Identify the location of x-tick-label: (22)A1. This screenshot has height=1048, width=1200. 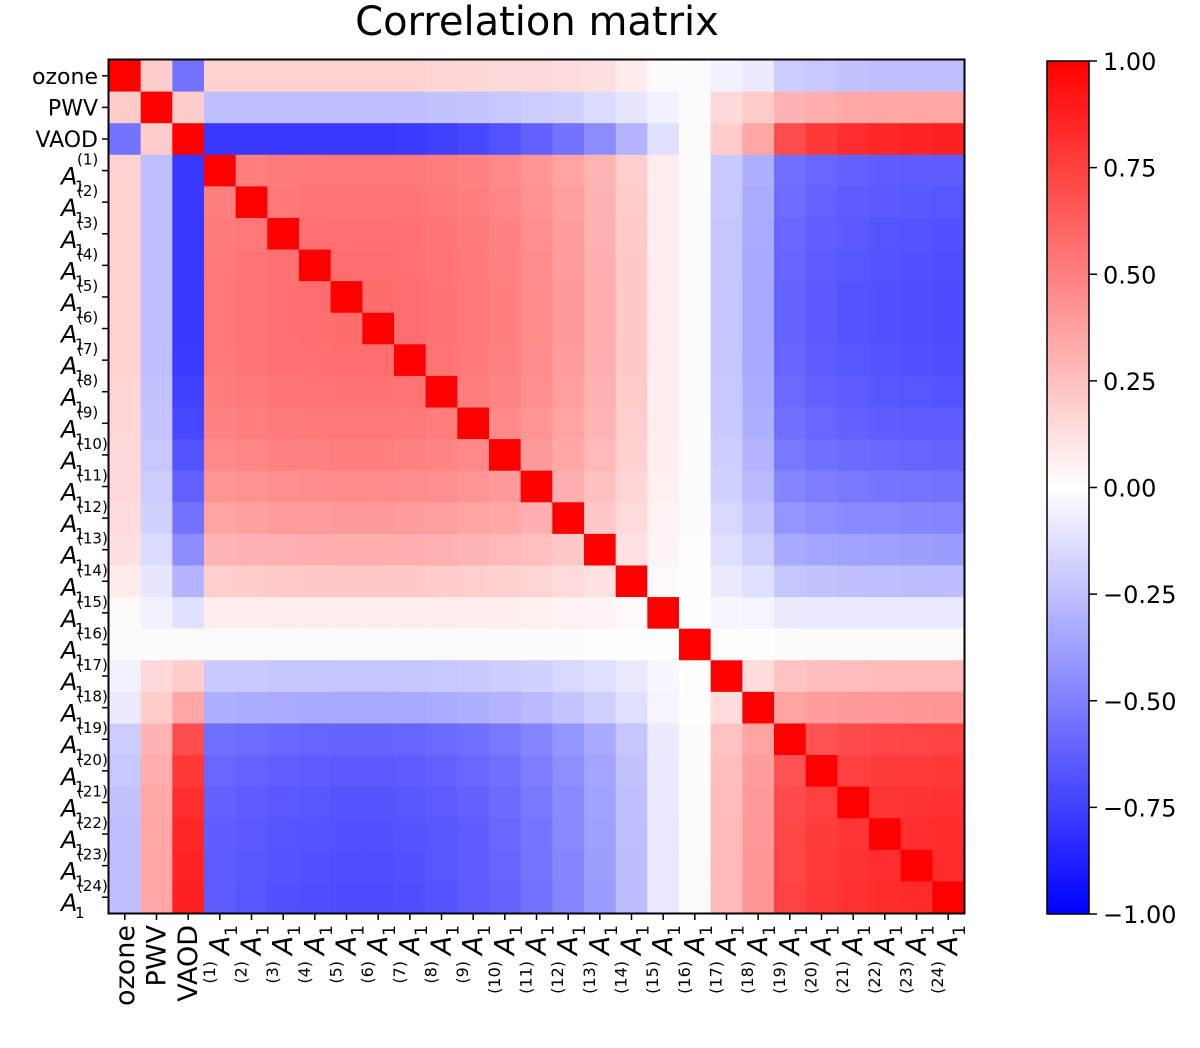
(886, 959).